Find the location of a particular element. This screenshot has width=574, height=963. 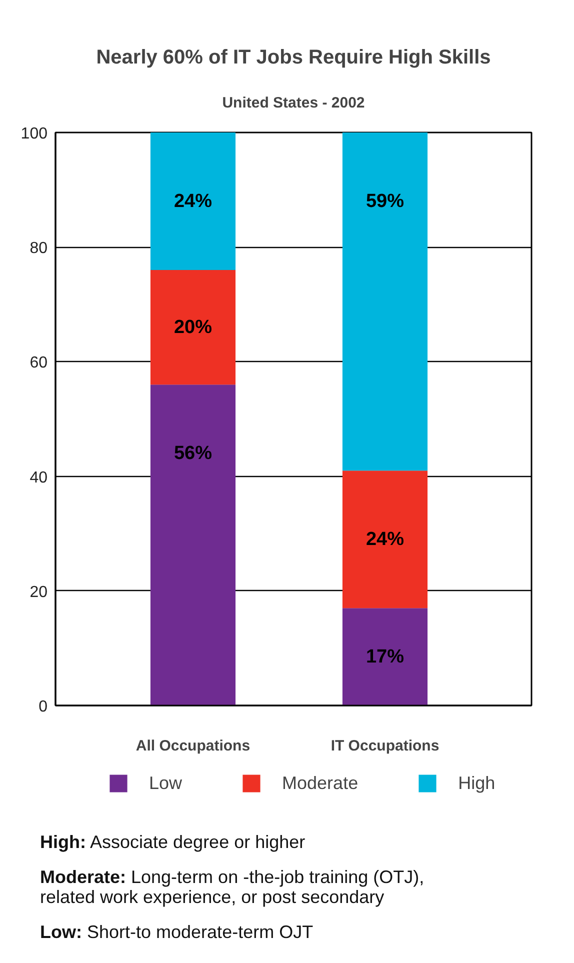

data-label: 20% is located at coordinates (193, 327).